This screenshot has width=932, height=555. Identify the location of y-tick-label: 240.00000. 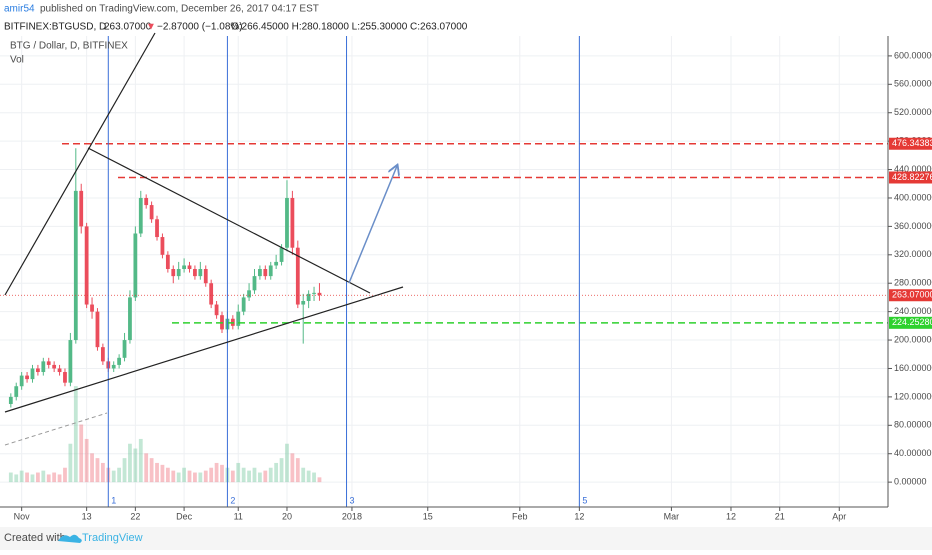
(913, 311).